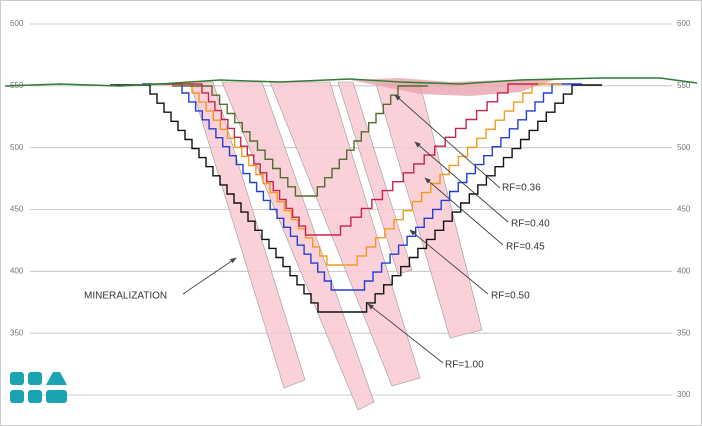  I want to click on pit-shell, so click(300, 141).